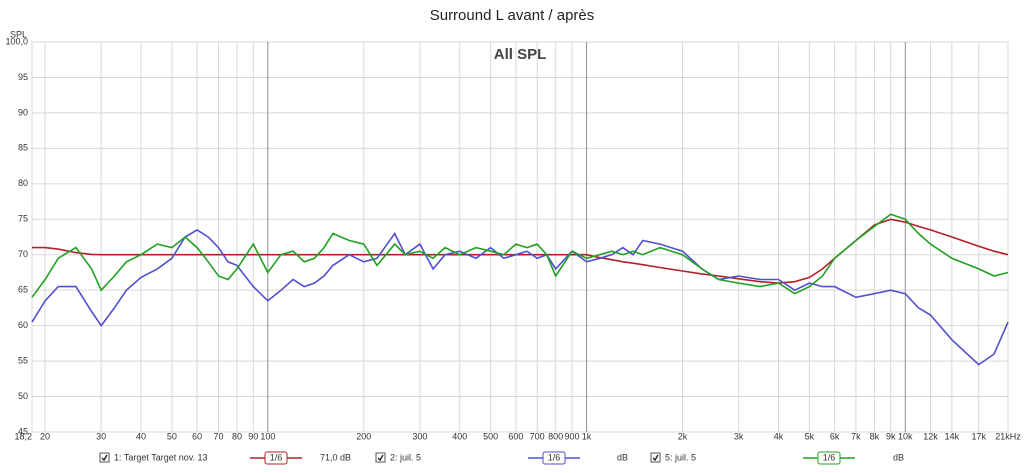 The height and width of the screenshot is (473, 1024). What do you see at coordinates (23, 360) in the screenshot?
I see `y-tick-label: 55` at bounding box center [23, 360].